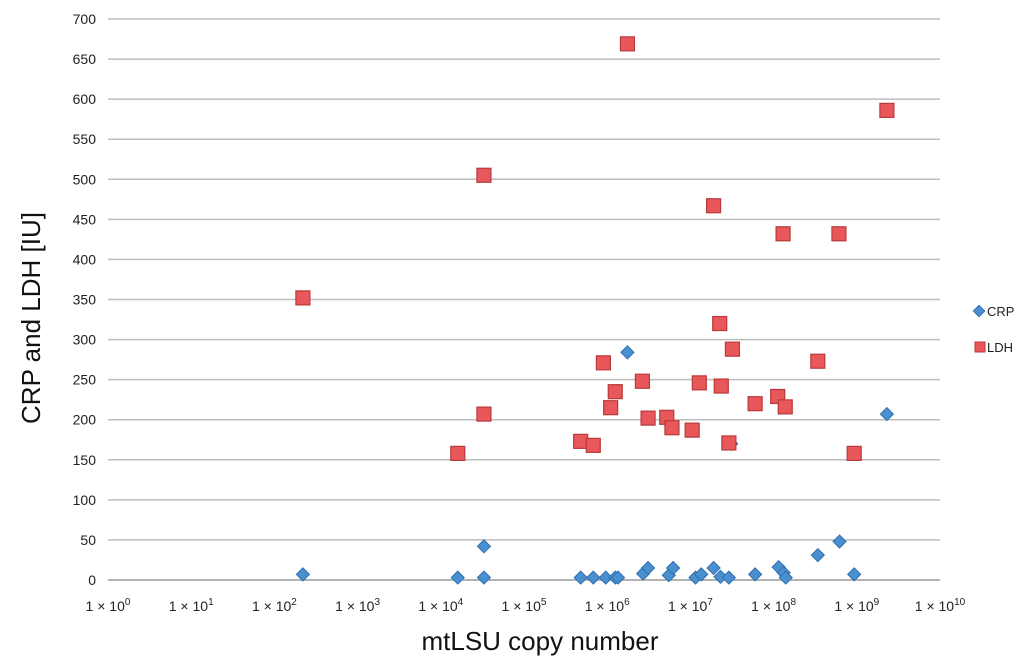  I want to click on legend-marker-crp, so click(979, 311).